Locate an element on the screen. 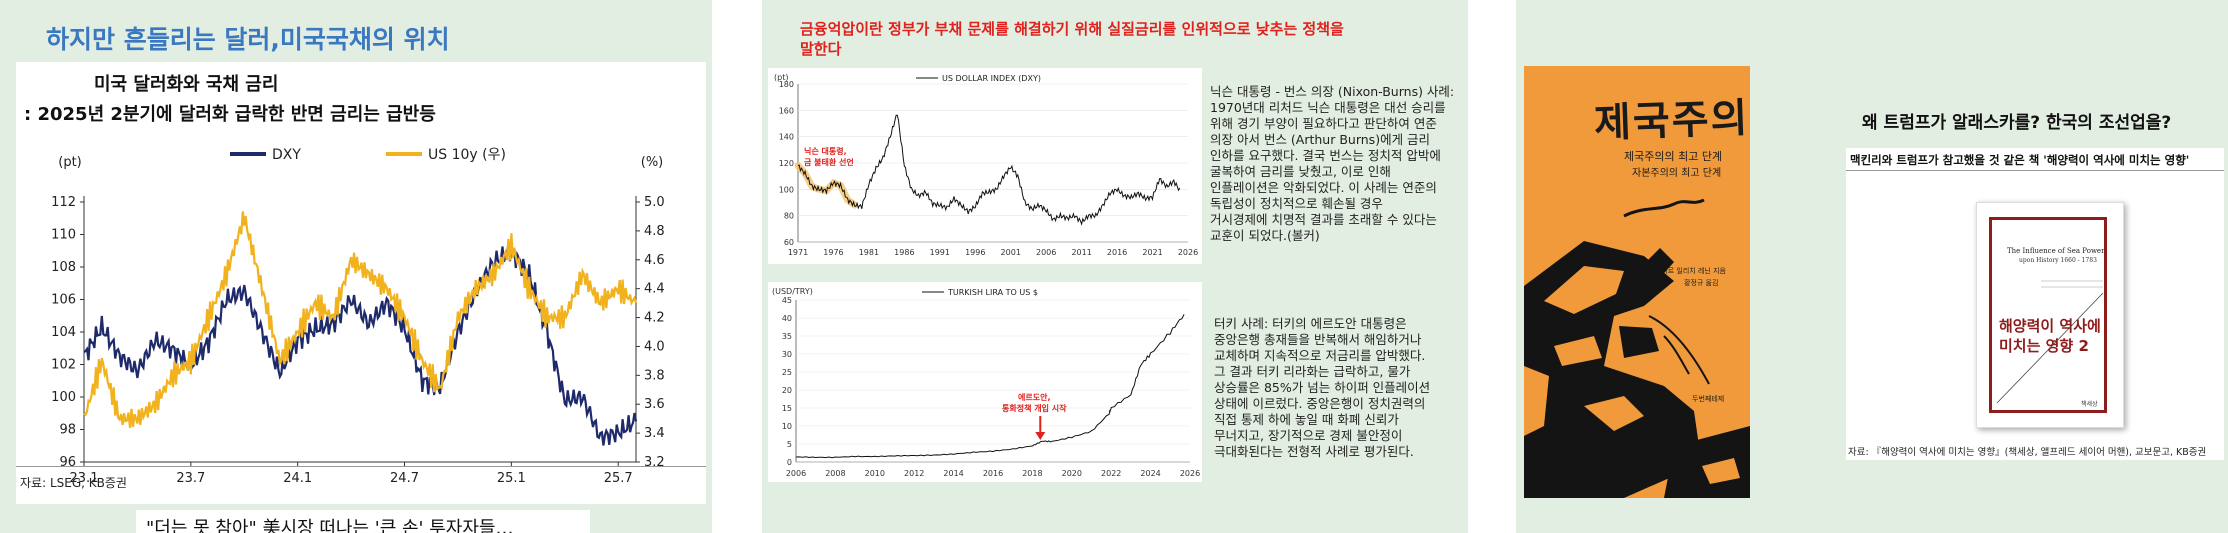 The height and width of the screenshot is (533, 2228). x-tick-label: 25.1 is located at coordinates (511, 478).